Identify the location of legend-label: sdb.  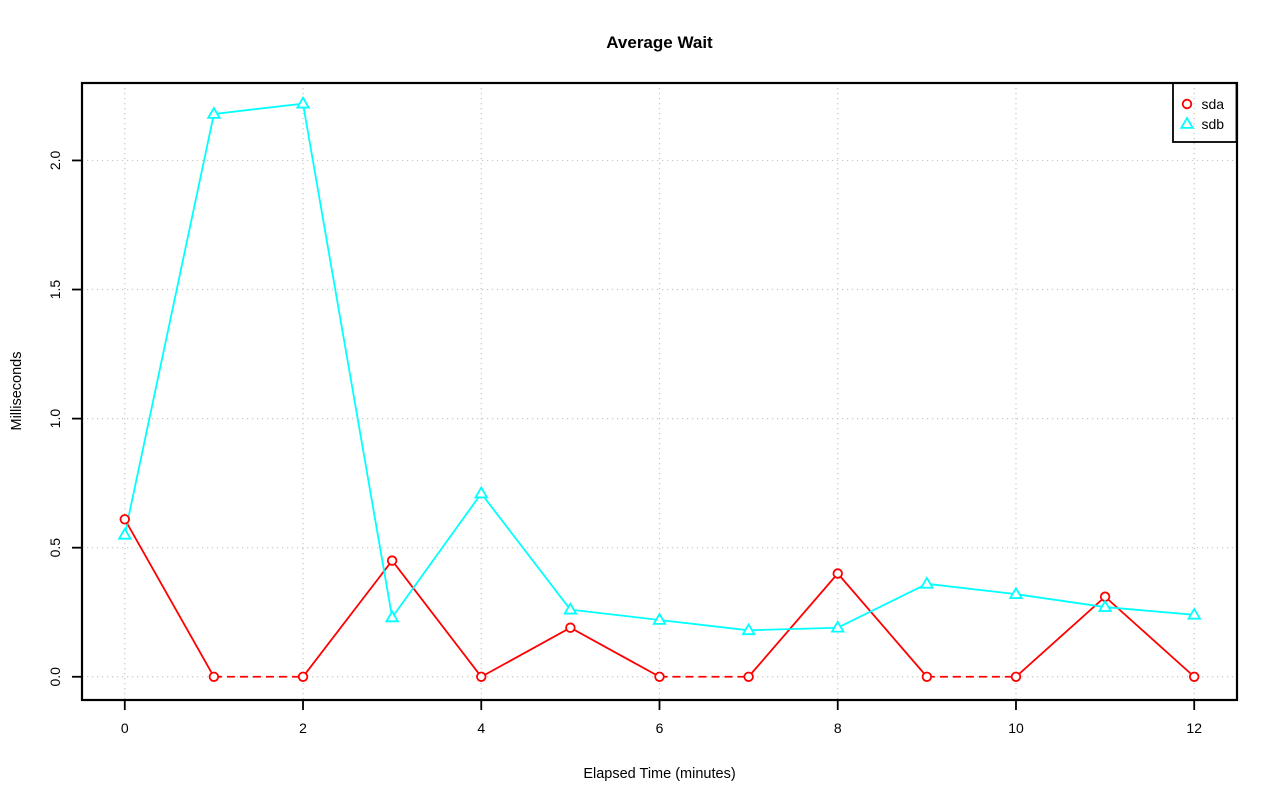
(1213, 124).